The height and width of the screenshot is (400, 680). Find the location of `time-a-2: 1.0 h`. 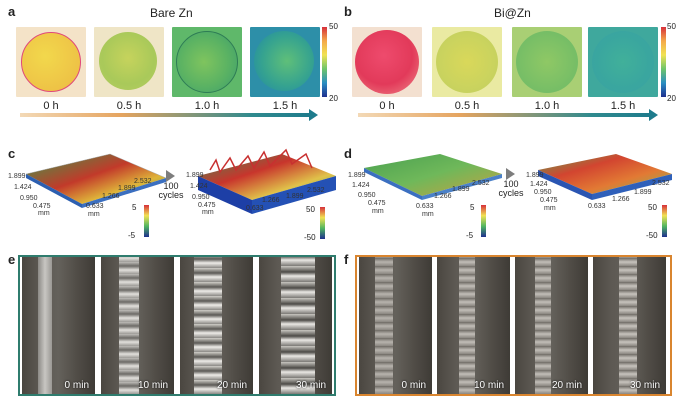

time-a-2: 1.0 h is located at coordinates (207, 106).